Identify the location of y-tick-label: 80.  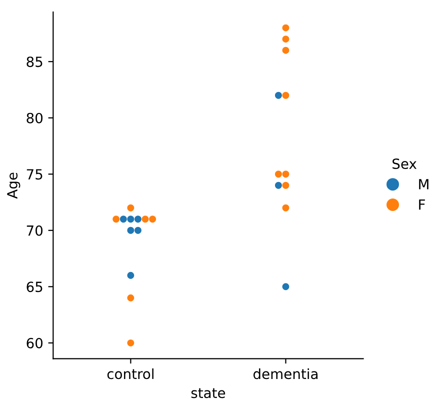
(34, 118).